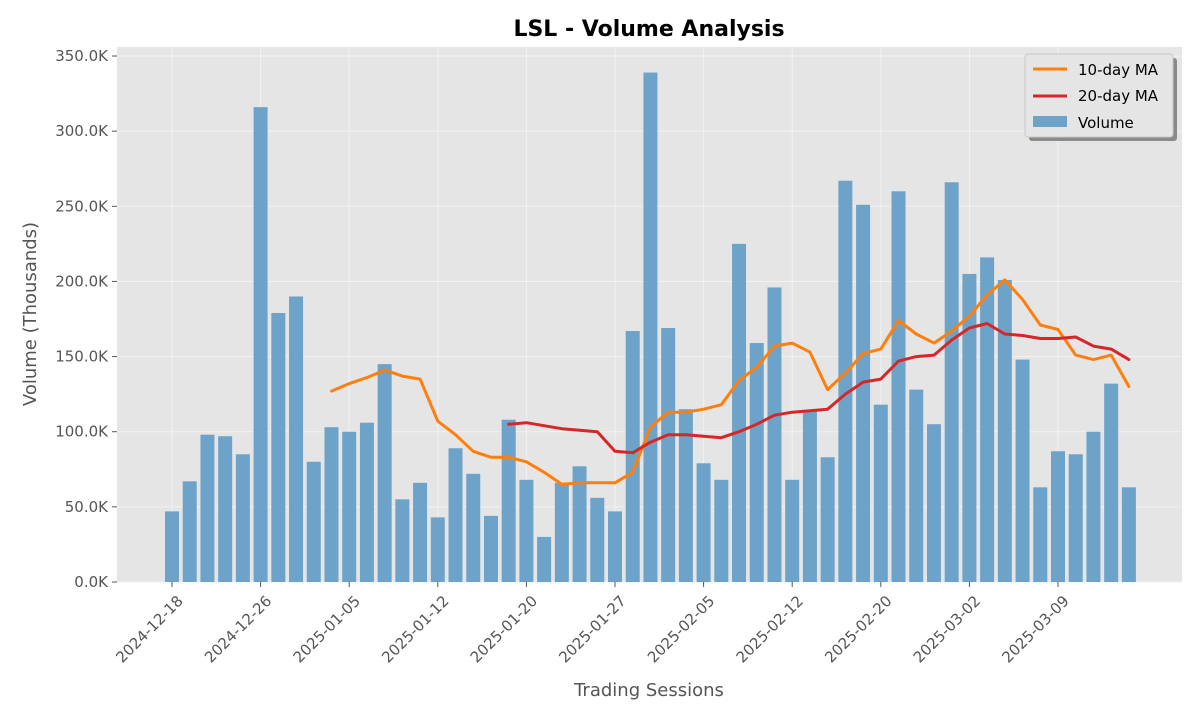  What do you see at coordinates (82, 56) in the screenshot?
I see `y-tick-label: 350.0K` at bounding box center [82, 56].